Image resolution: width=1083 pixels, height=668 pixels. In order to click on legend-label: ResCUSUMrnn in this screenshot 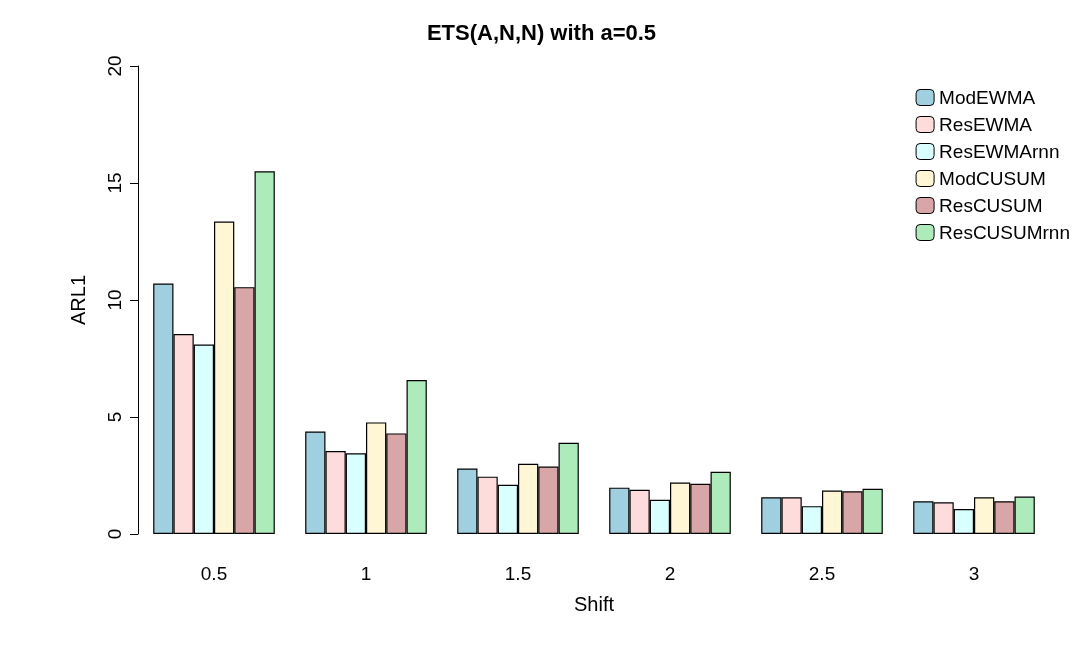, I will do `click(1005, 232)`.